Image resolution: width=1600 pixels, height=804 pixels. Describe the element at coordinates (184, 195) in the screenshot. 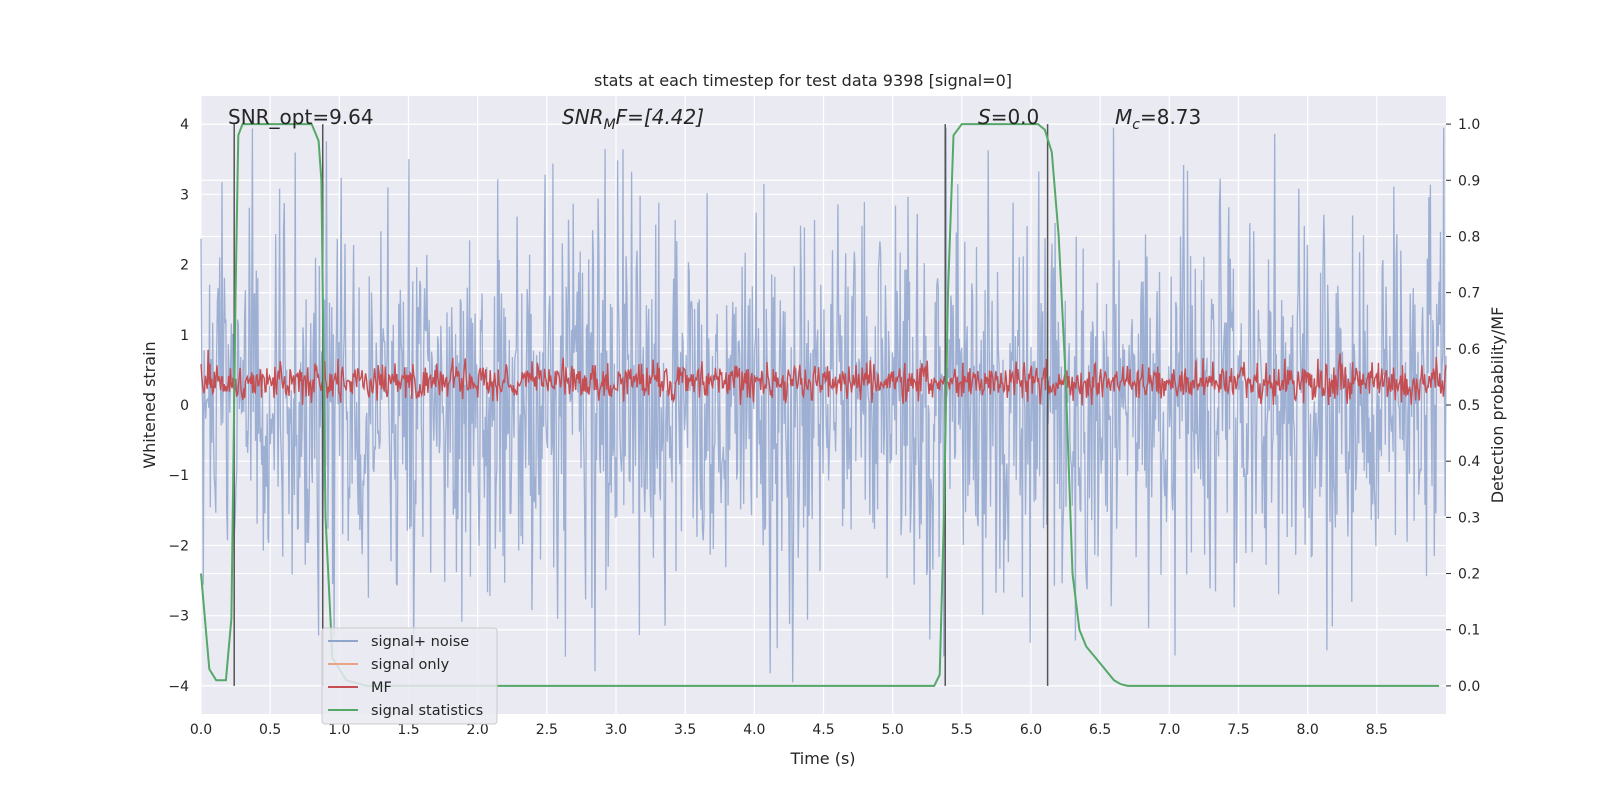

I see `y-tick-label-left: 3` at that location.